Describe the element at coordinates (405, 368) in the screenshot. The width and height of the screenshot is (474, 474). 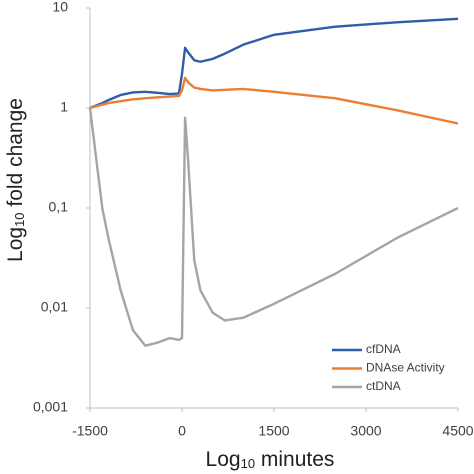
I see `legend-label: DNAse Activity` at that location.